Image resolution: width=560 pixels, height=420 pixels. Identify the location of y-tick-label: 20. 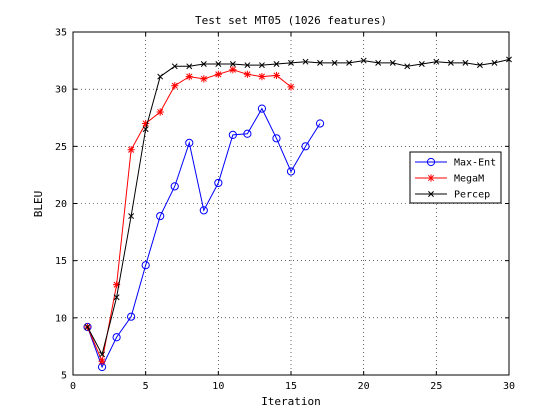
(61, 204).